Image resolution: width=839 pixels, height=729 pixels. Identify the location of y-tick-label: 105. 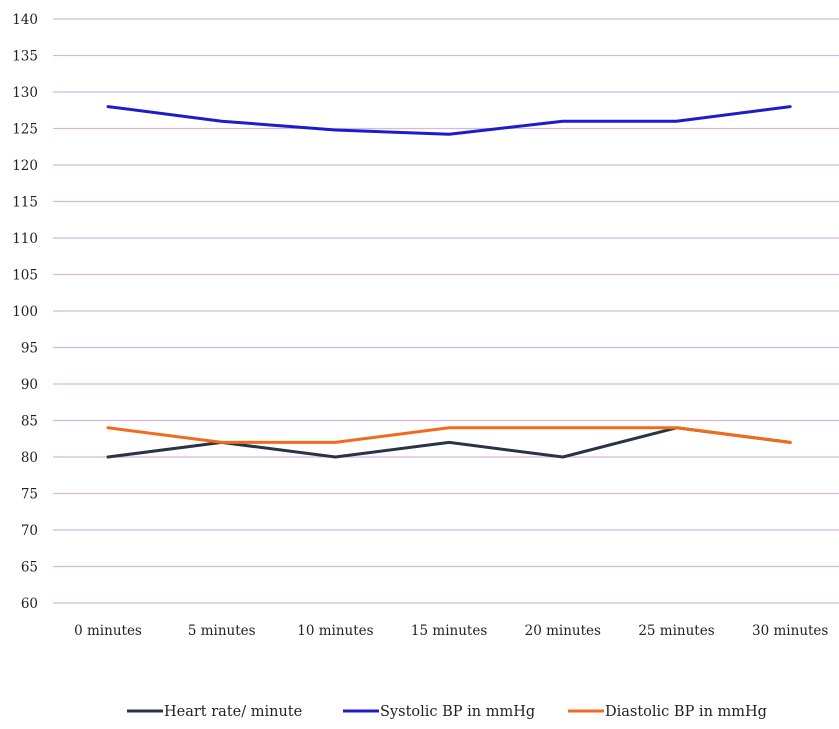
(25, 276).